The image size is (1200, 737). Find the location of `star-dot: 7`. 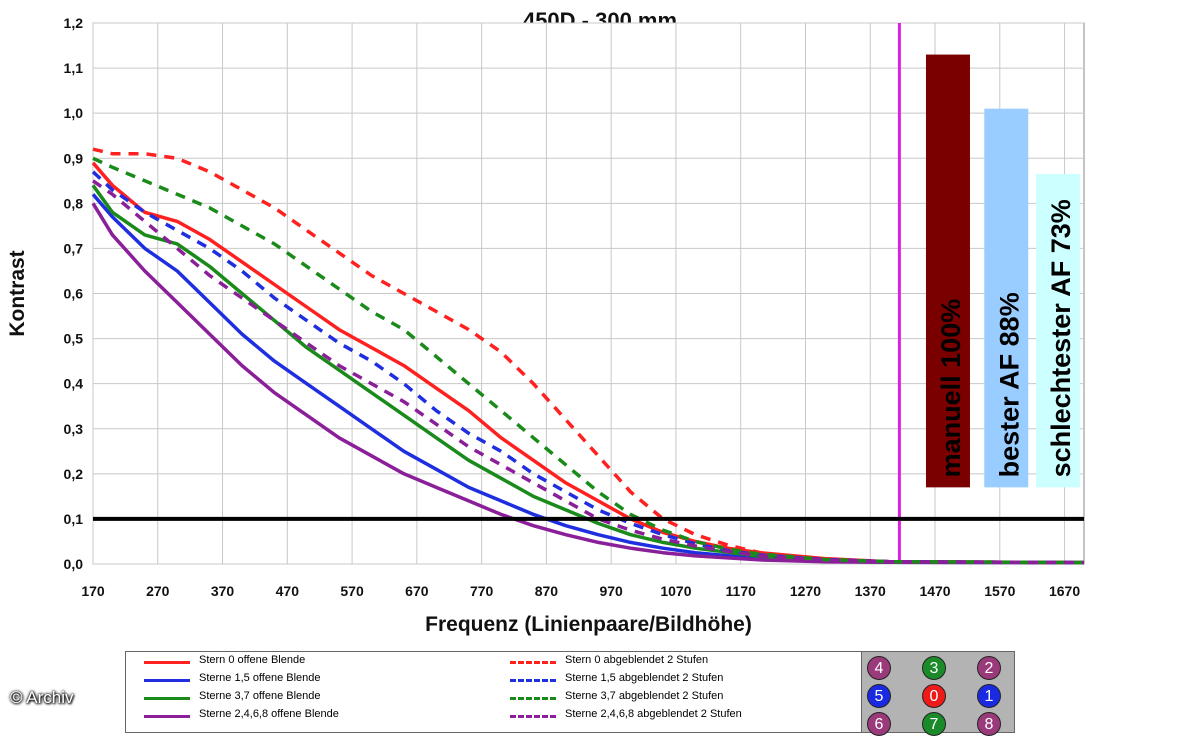

star-dot: 7 is located at coordinates (934, 724).